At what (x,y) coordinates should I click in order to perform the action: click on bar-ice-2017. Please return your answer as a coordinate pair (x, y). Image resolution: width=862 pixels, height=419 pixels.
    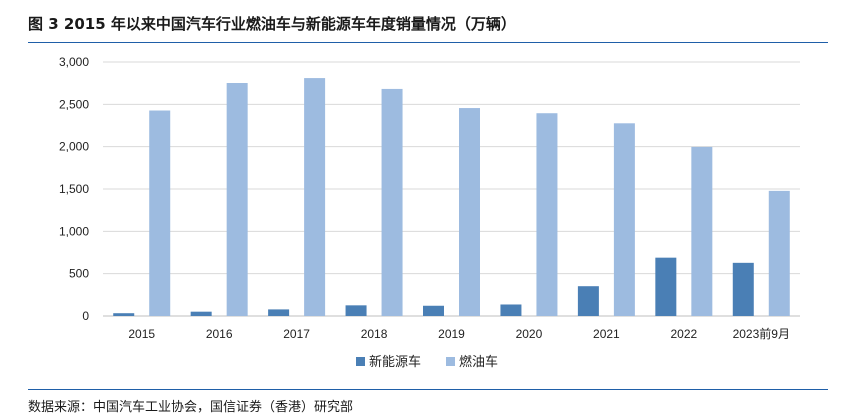
    Looking at the image, I should click on (315, 197).